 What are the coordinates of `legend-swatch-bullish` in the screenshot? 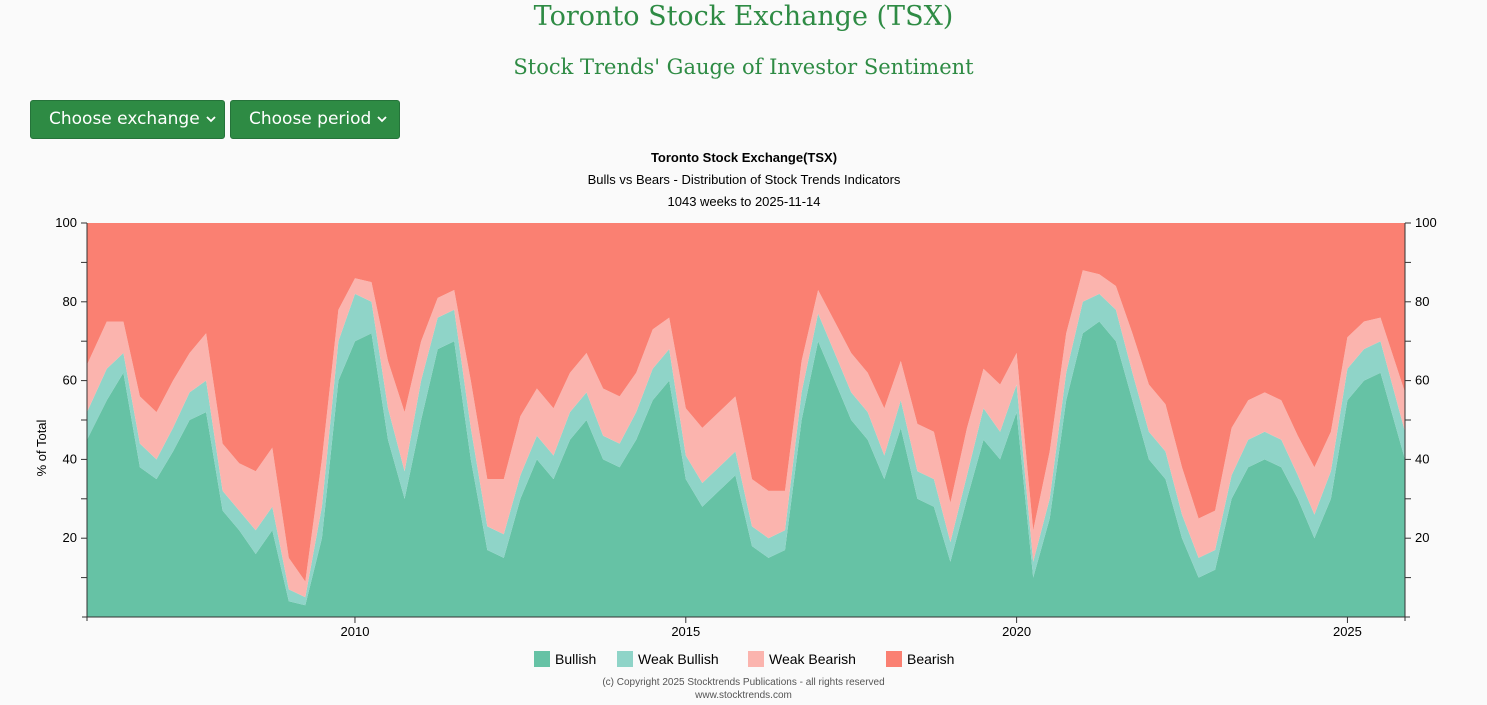 It's located at (542, 659).